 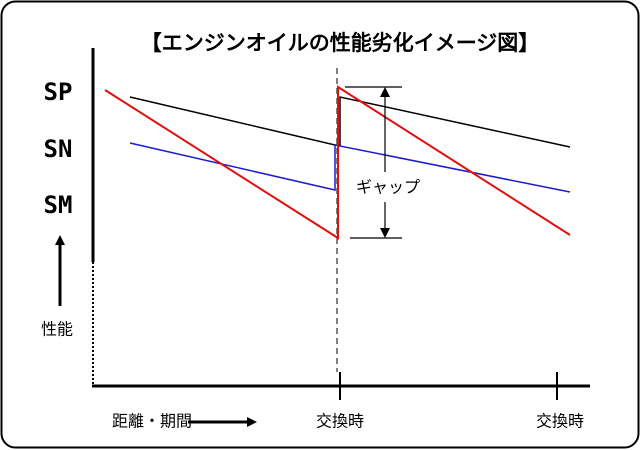 What do you see at coordinates (57, 329) in the screenshot?
I see `y-axis-label: 性能` at bounding box center [57, 329].